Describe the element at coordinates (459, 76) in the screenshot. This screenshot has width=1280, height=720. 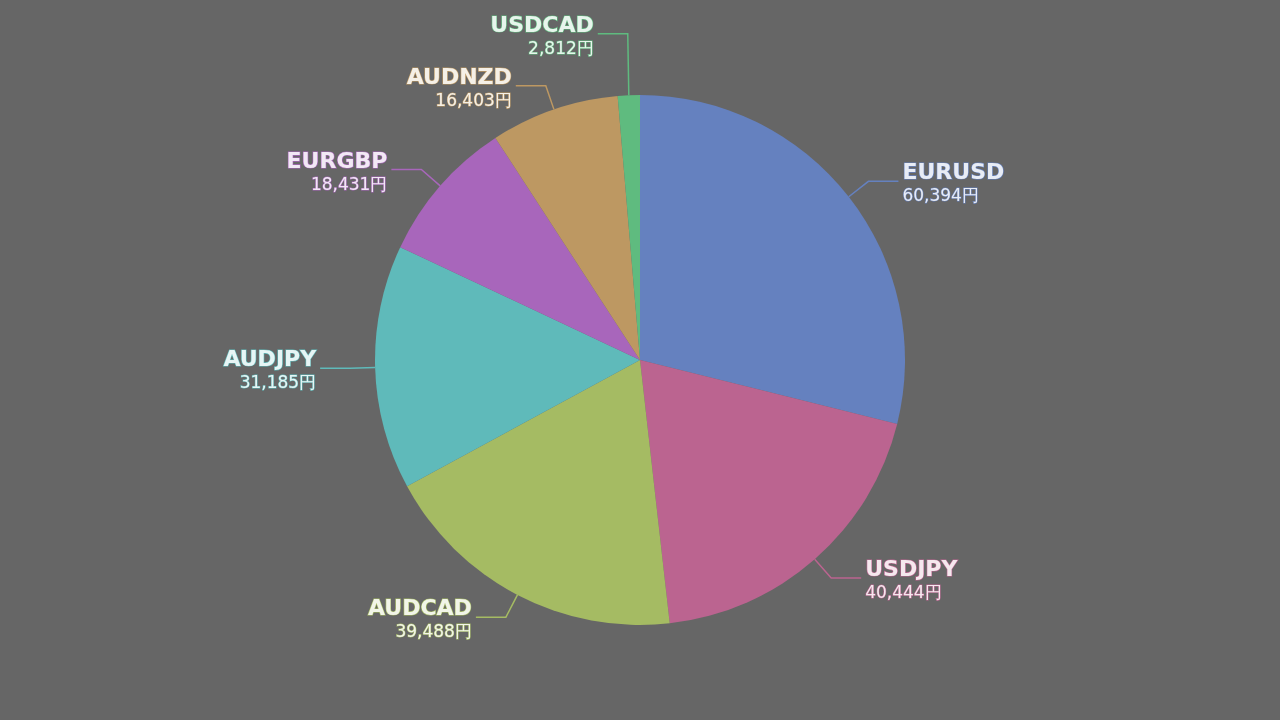
I see `slice-label: AUDNZD` at that location.